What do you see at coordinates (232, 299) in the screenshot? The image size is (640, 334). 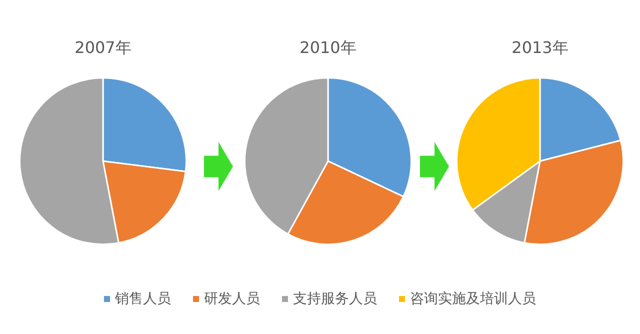 I see `legend-label: 研发人员` at bounding box center [232, 299].